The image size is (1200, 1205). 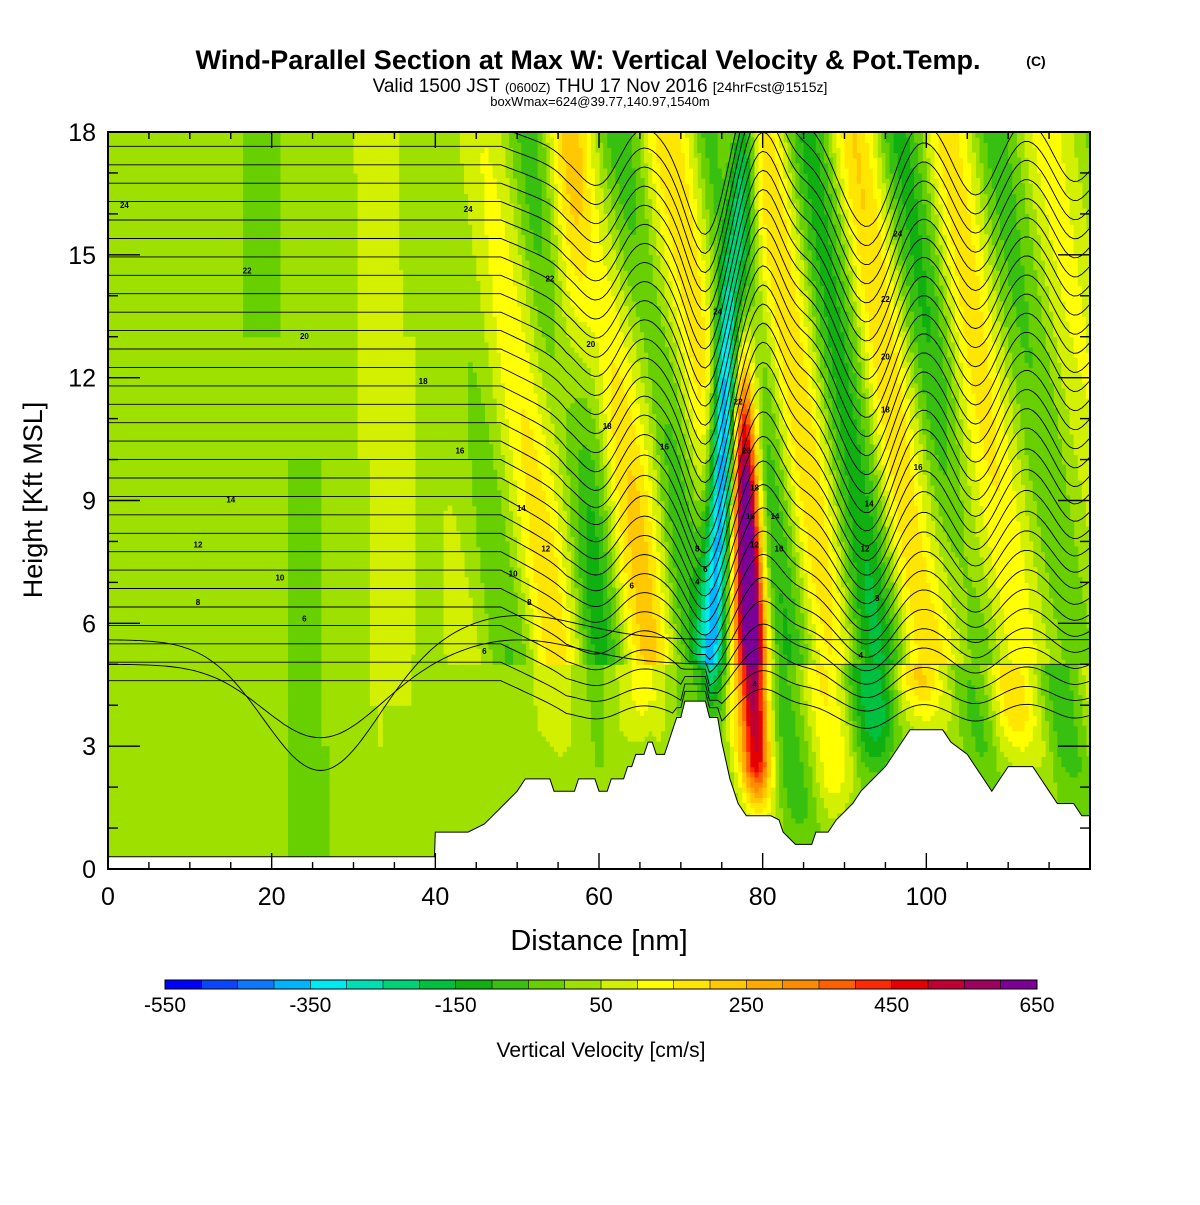 What do you see at coordinates (165, 1005) in the screenshot?
I see `colorbar-tick-label: -550` at bounding box center [165, 1005].